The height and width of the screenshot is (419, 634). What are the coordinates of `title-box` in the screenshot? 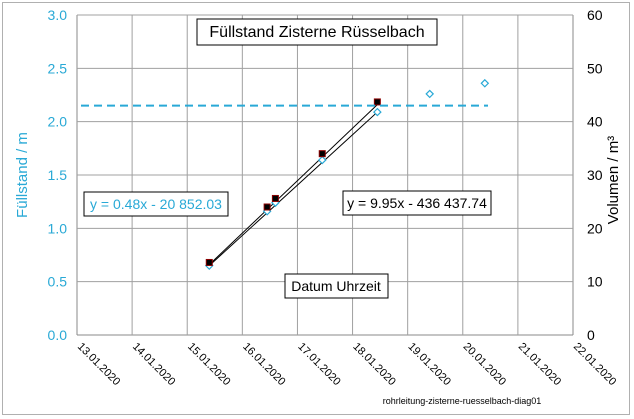 It's located at (317, 32).